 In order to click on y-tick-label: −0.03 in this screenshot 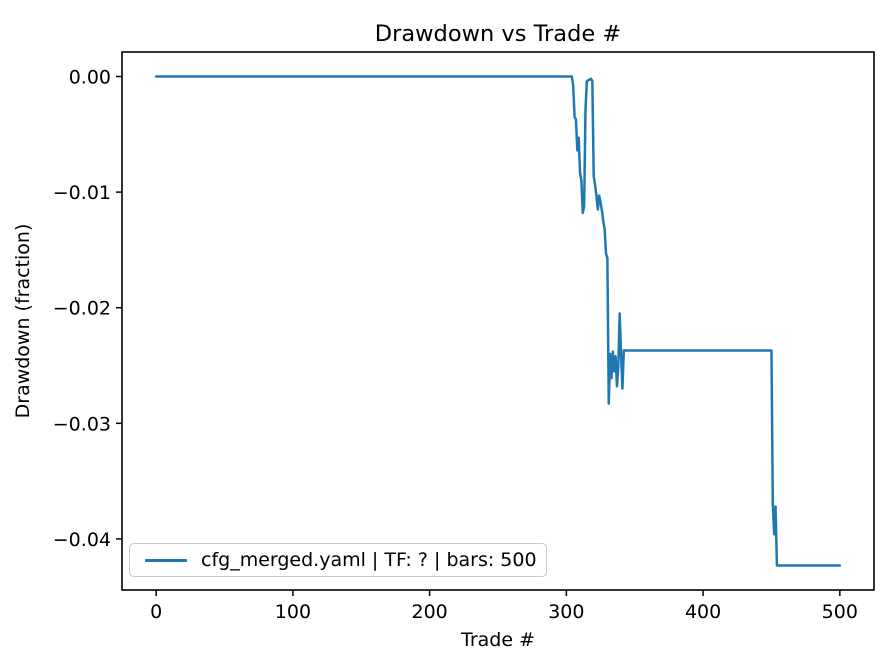, I will do `click(82, 424)`.